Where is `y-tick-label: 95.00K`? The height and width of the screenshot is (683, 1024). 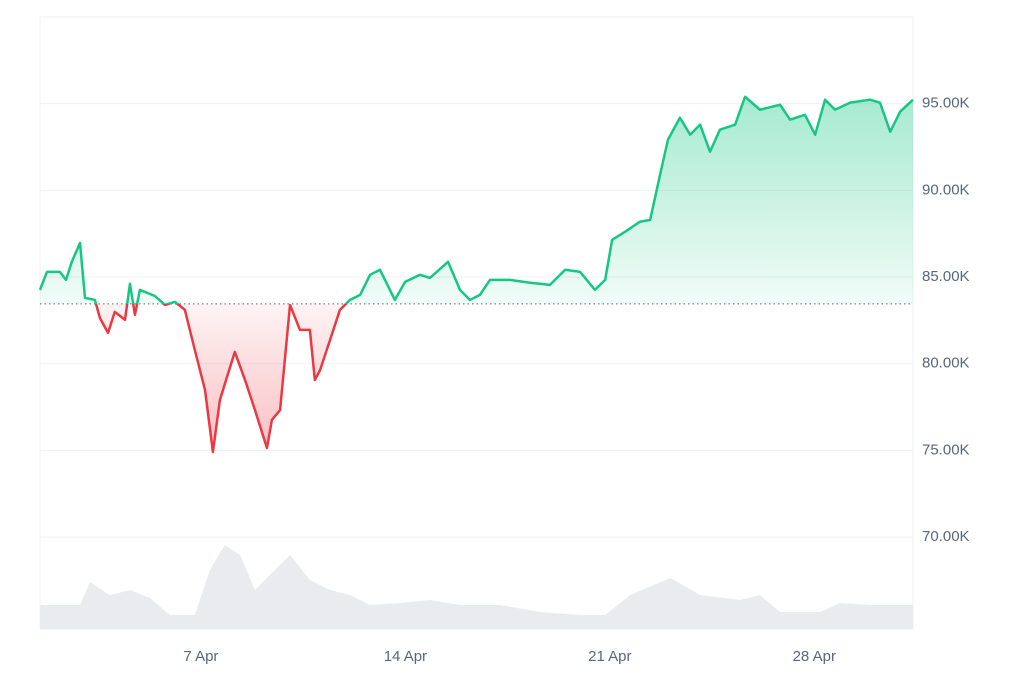 y-tick-label: 95.00K is located at coordinates (946, 103).